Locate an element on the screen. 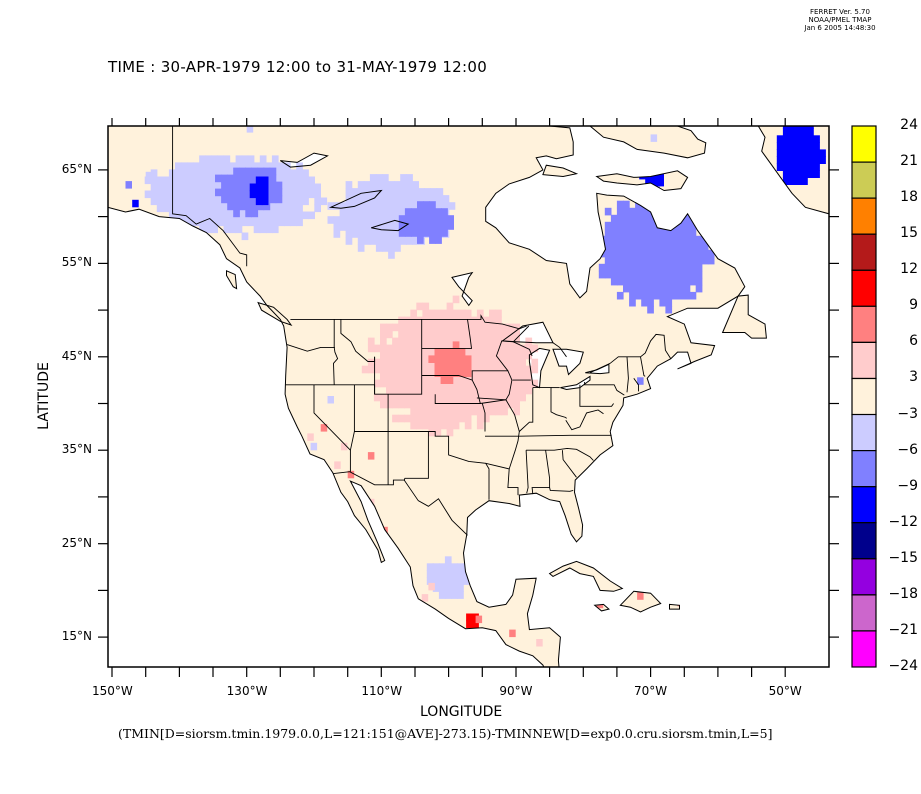 This screenshot has width=921, height=794. heatmap-cell-baffin-min is located at coordinates (660, 182).